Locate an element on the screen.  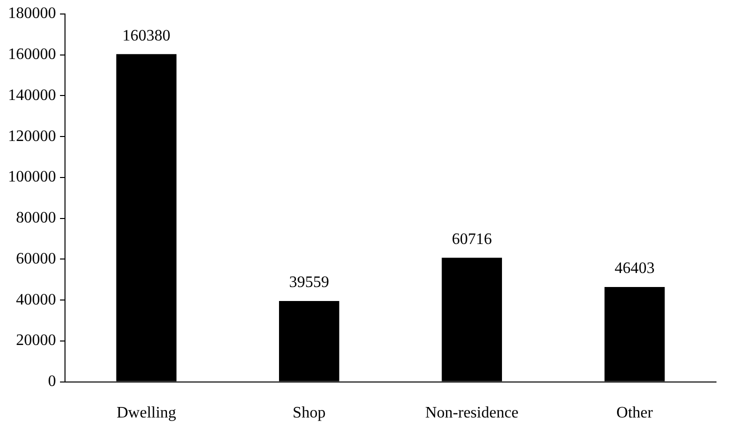
y-tick-label: 20000 is located at coordinates (36, 341).